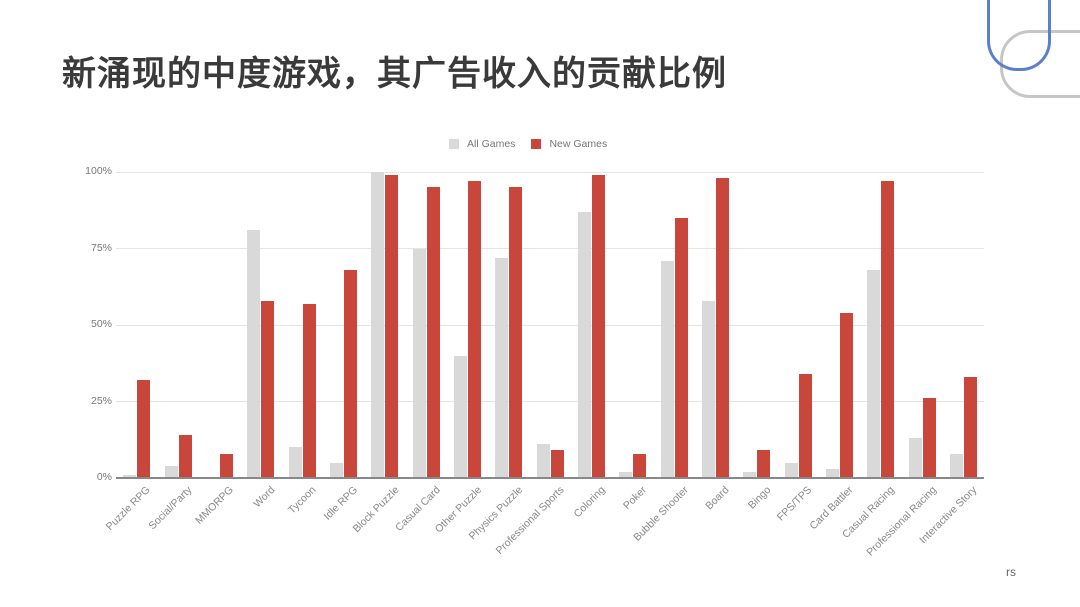 The image size is (1080, 607). I want to click on bar-all-games: 87, so click(584, 344).